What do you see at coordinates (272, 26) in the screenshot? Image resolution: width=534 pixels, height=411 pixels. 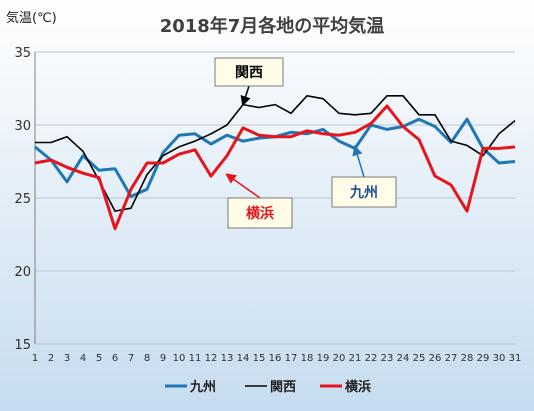 I see `chart-title: 2018年7月各地の平均気温` at bounding box center [272, 26].